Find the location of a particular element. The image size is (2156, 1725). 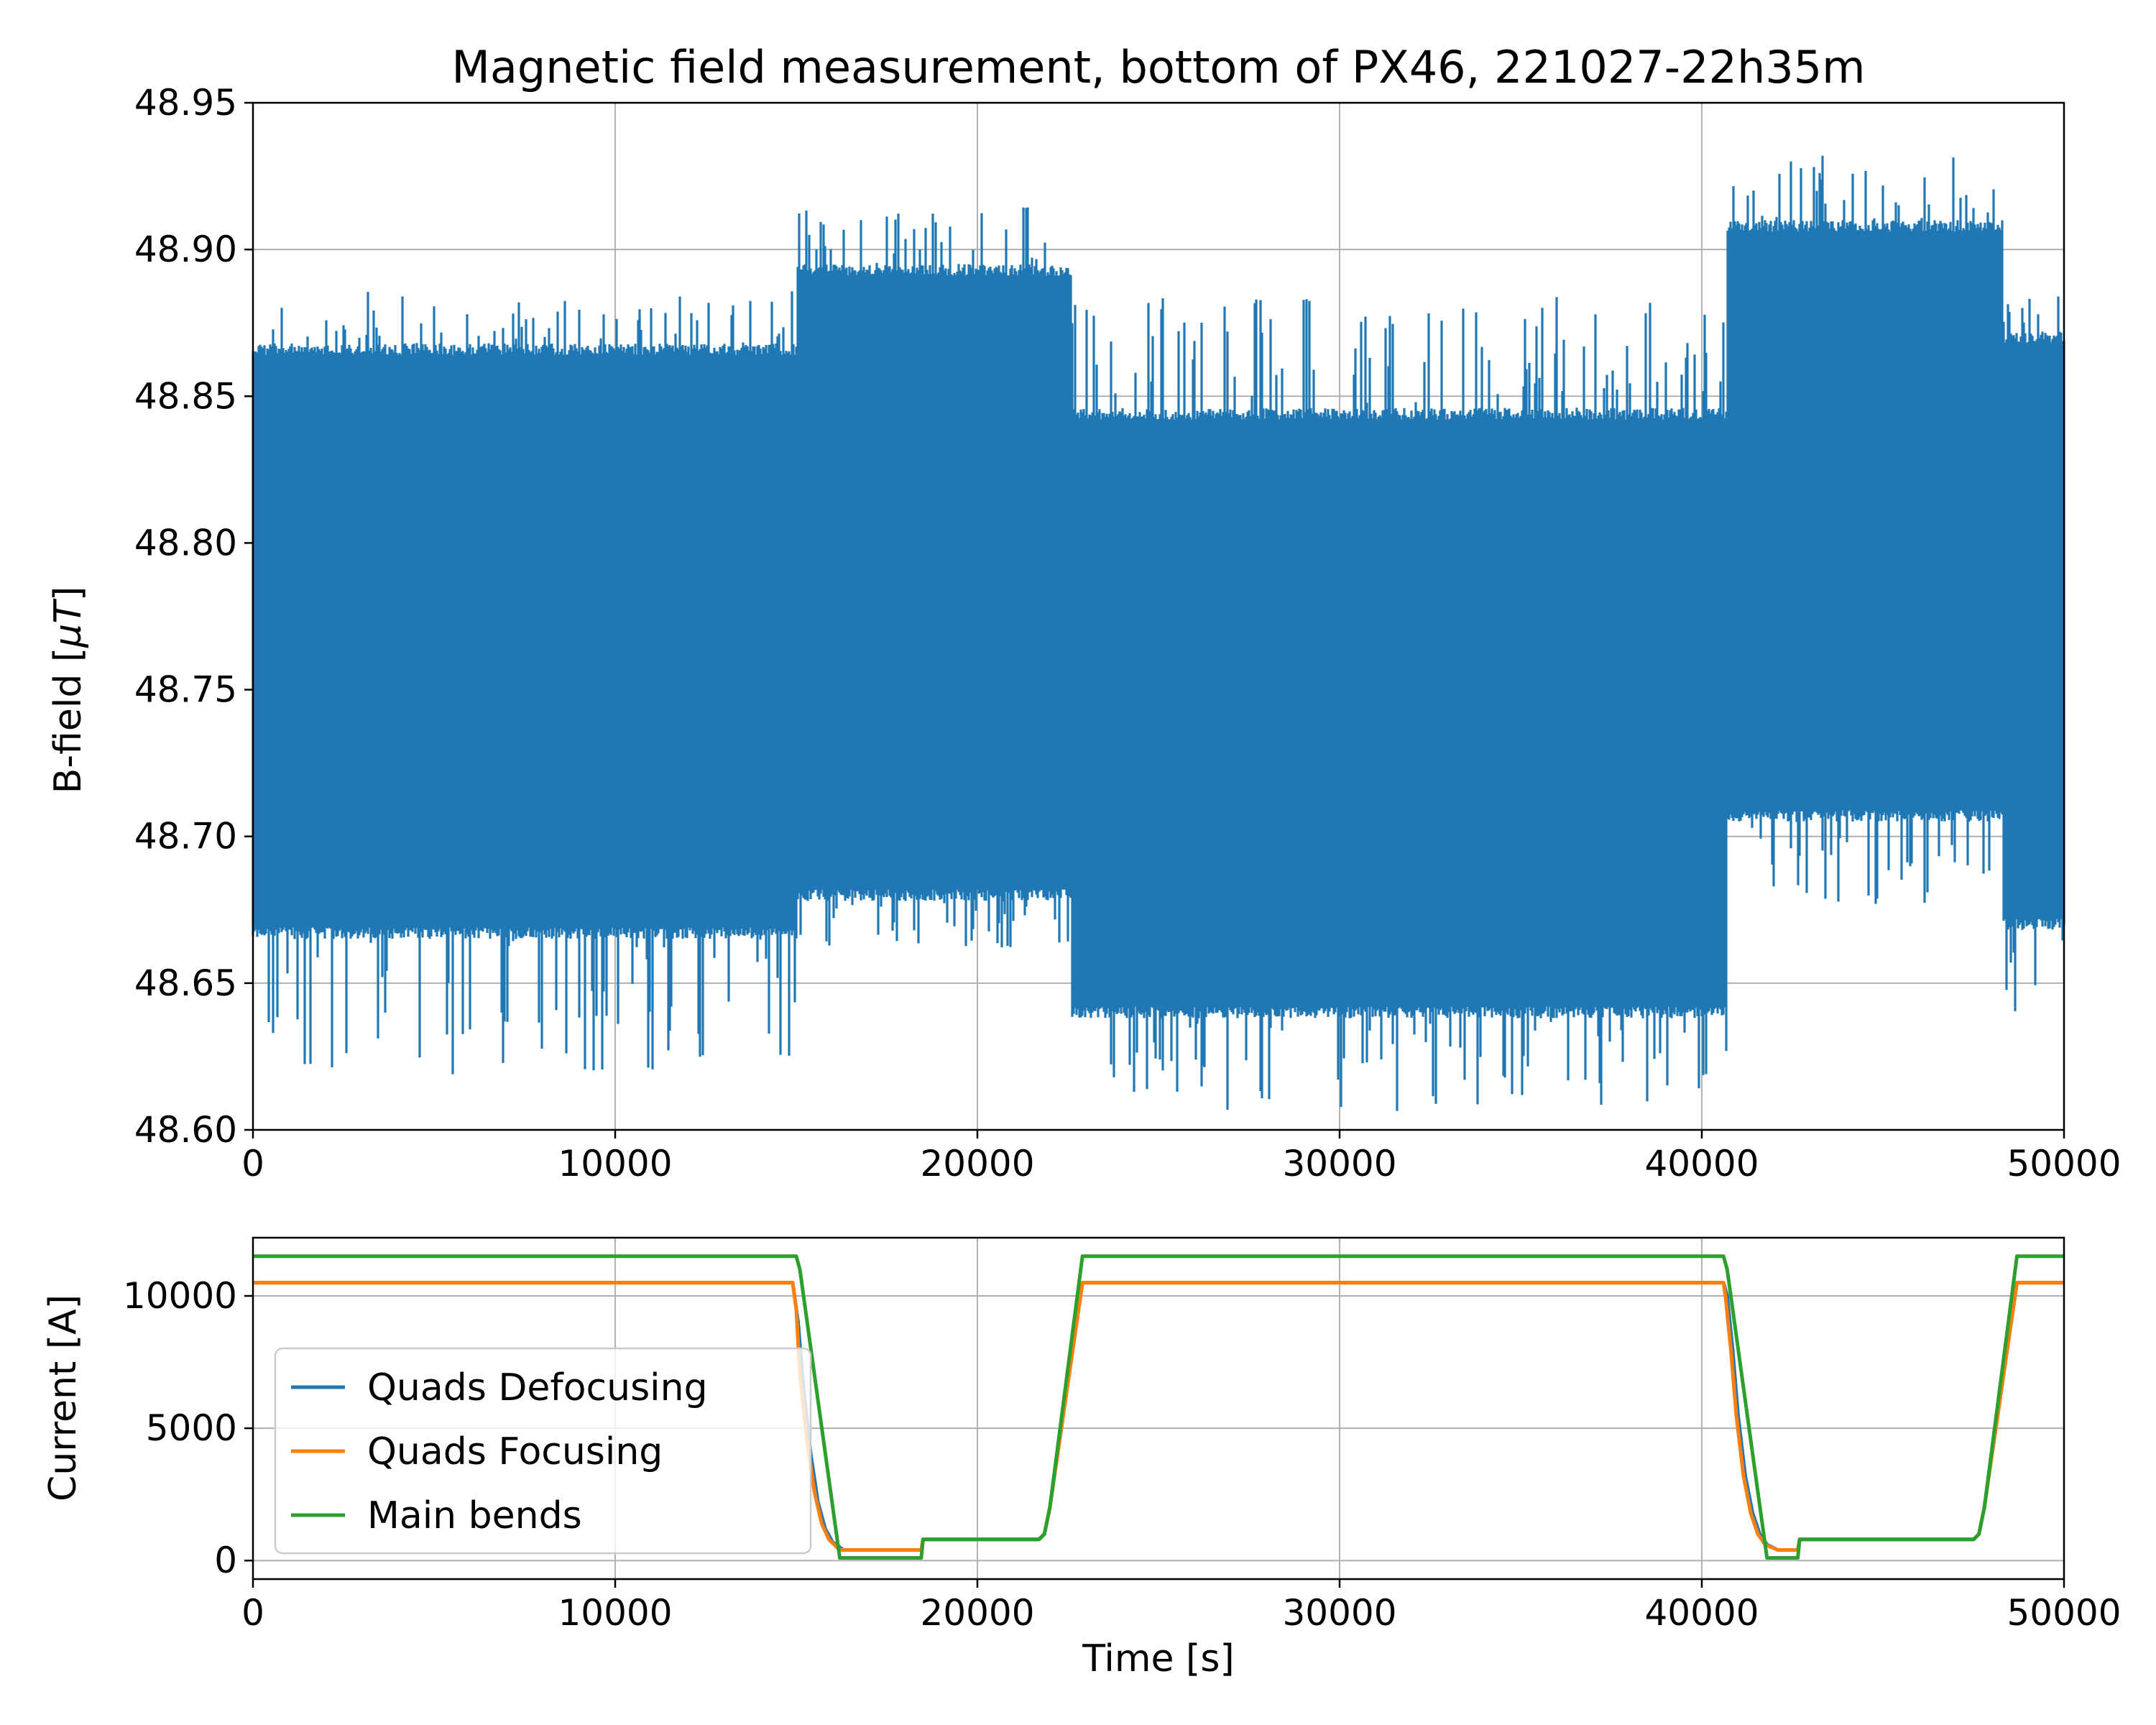

top-x-tick-label: 30000 is located at coordinates (1339, 1163).